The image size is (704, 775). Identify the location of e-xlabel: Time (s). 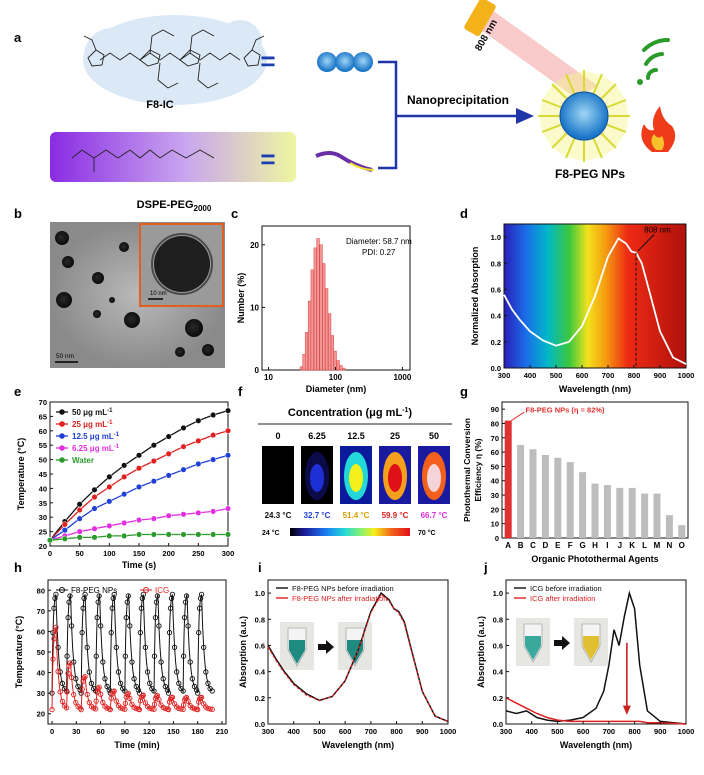
(139, 565).